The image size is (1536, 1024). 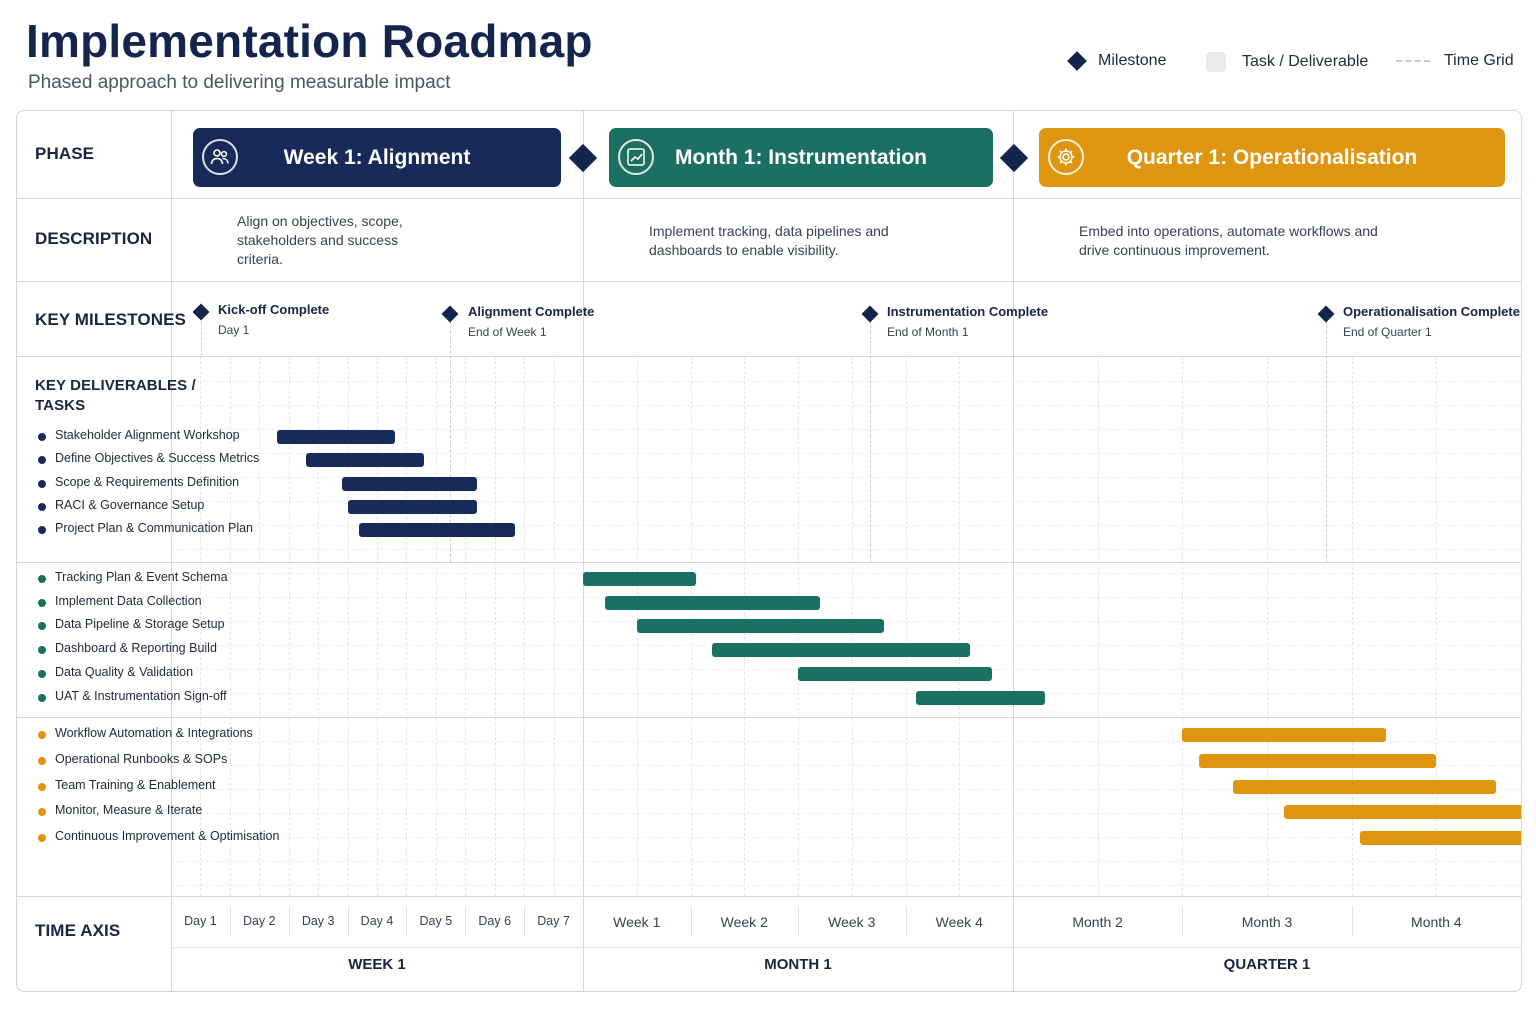 I want to click on time-tick-label: Month 3, so click(x=1267, y=922).